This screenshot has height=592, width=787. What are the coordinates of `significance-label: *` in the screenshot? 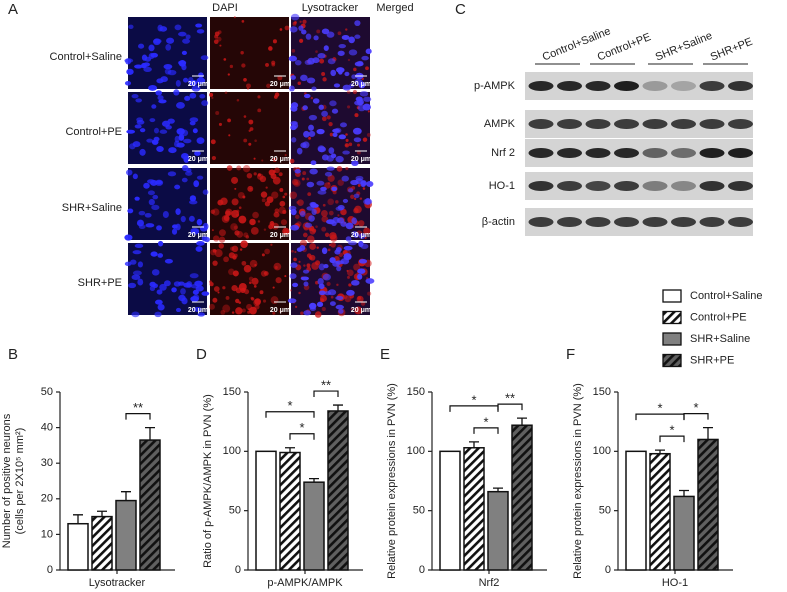 It's located at (301, 427).